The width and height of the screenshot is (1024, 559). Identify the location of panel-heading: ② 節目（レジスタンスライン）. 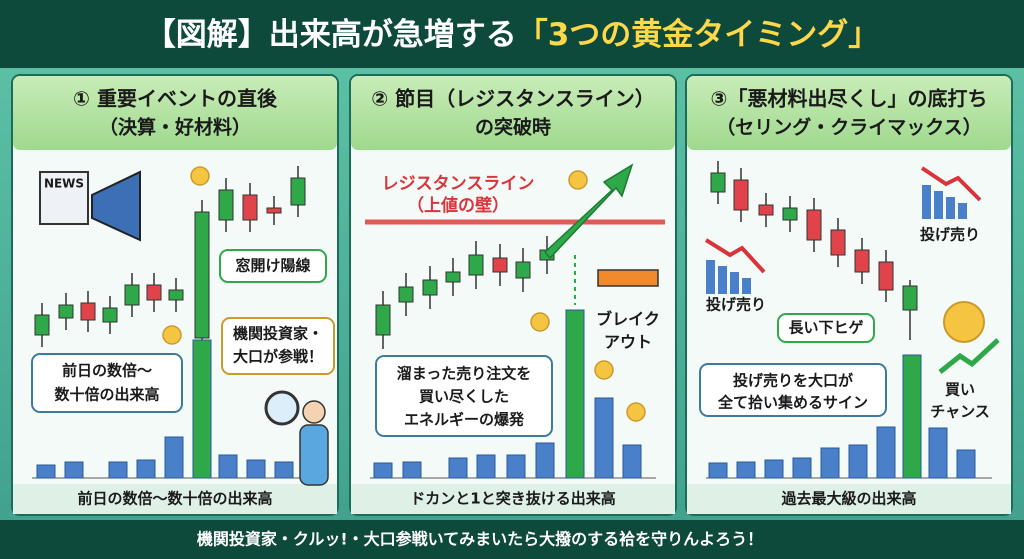
(513, 99).